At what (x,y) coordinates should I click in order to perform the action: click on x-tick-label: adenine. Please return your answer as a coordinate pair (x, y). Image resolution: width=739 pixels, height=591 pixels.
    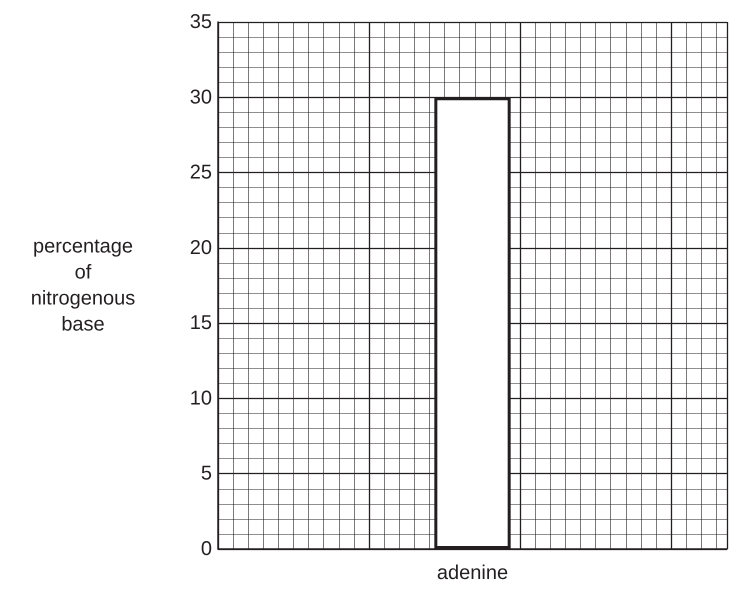
    Looking at the image, I should click on (472, 573).